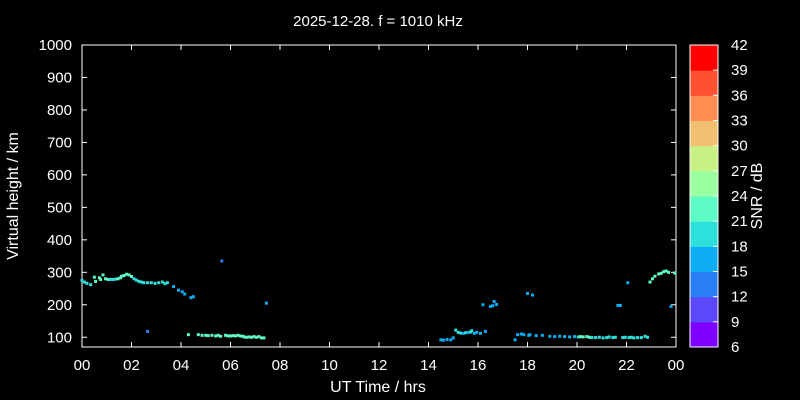 The image size is (800, 400). What do you see at coordinates (329, 365) in the screenshot?
I see `x-tick-label: 10` at bounding box center [329, 365].